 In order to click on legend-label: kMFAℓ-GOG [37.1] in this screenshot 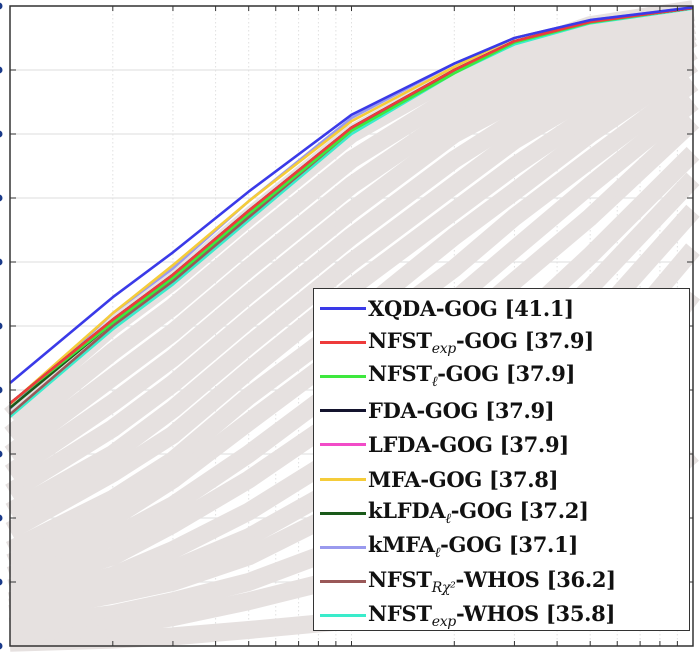, I will do `click(473, 547)`.